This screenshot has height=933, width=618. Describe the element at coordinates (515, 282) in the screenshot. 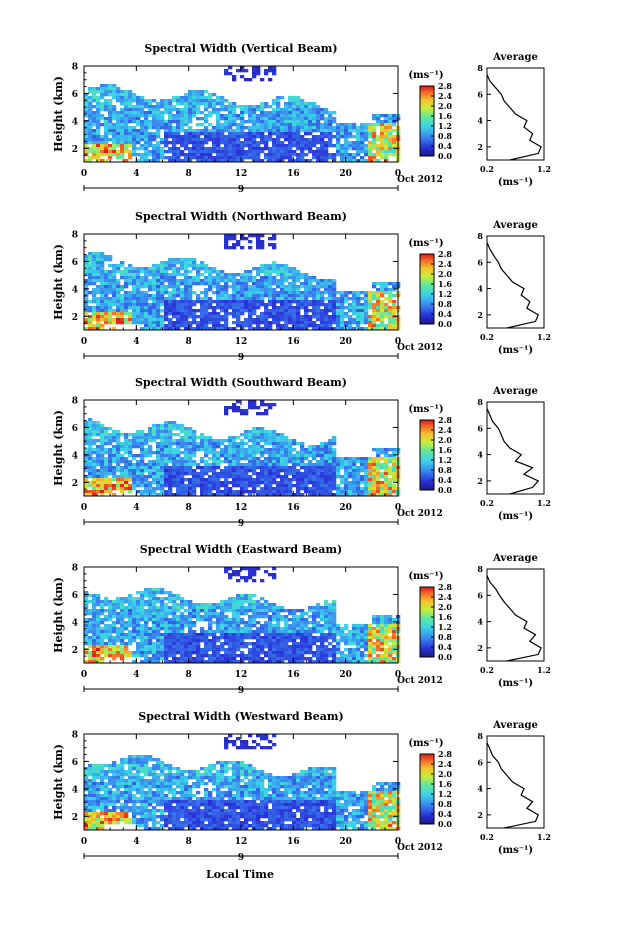

I see `average-frame` at that location.